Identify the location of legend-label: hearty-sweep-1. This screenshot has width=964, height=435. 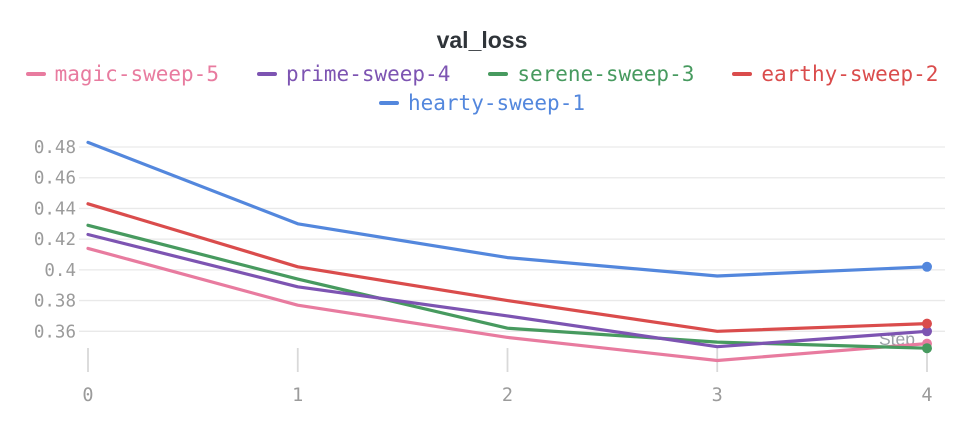
(496, 103).